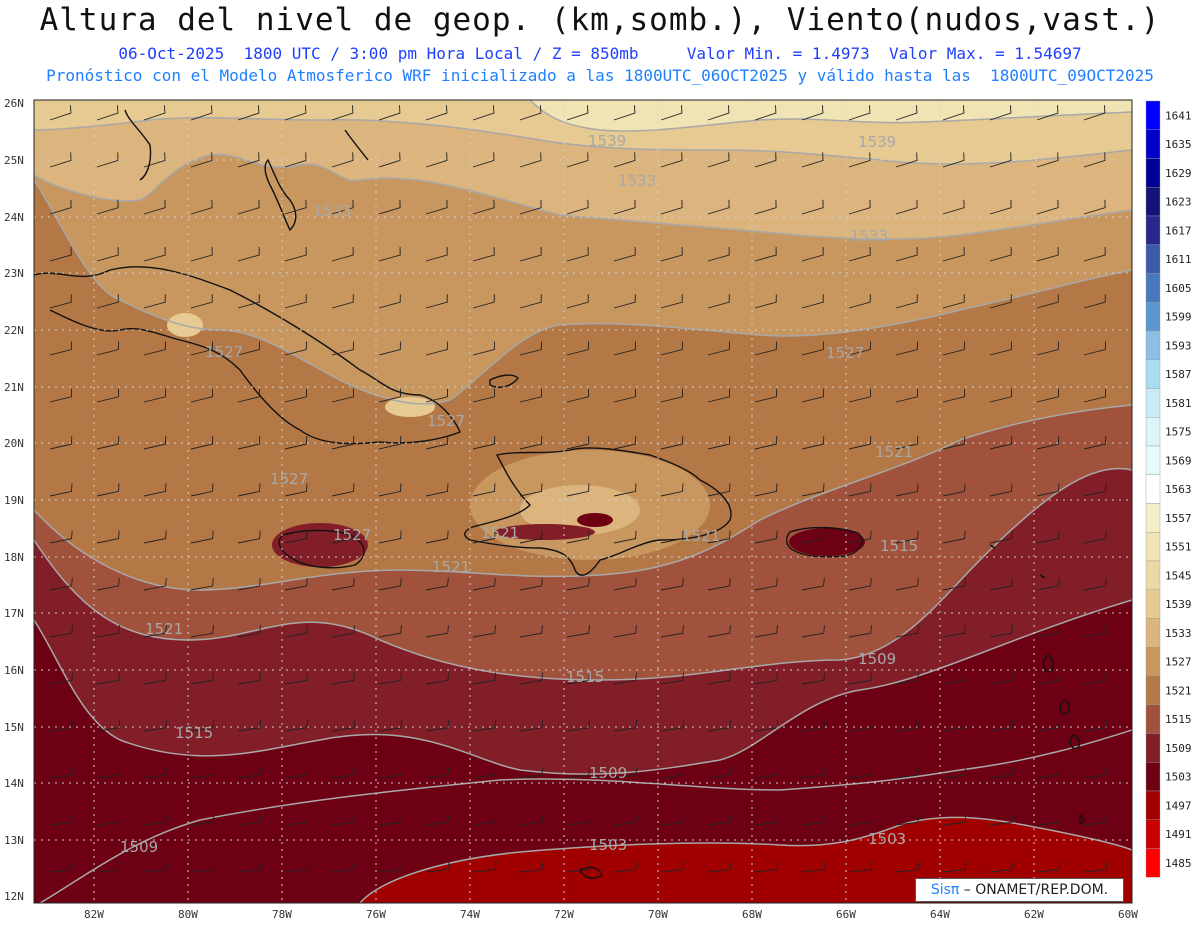  I want to click on contour-label: 1533, so click(332, 211).